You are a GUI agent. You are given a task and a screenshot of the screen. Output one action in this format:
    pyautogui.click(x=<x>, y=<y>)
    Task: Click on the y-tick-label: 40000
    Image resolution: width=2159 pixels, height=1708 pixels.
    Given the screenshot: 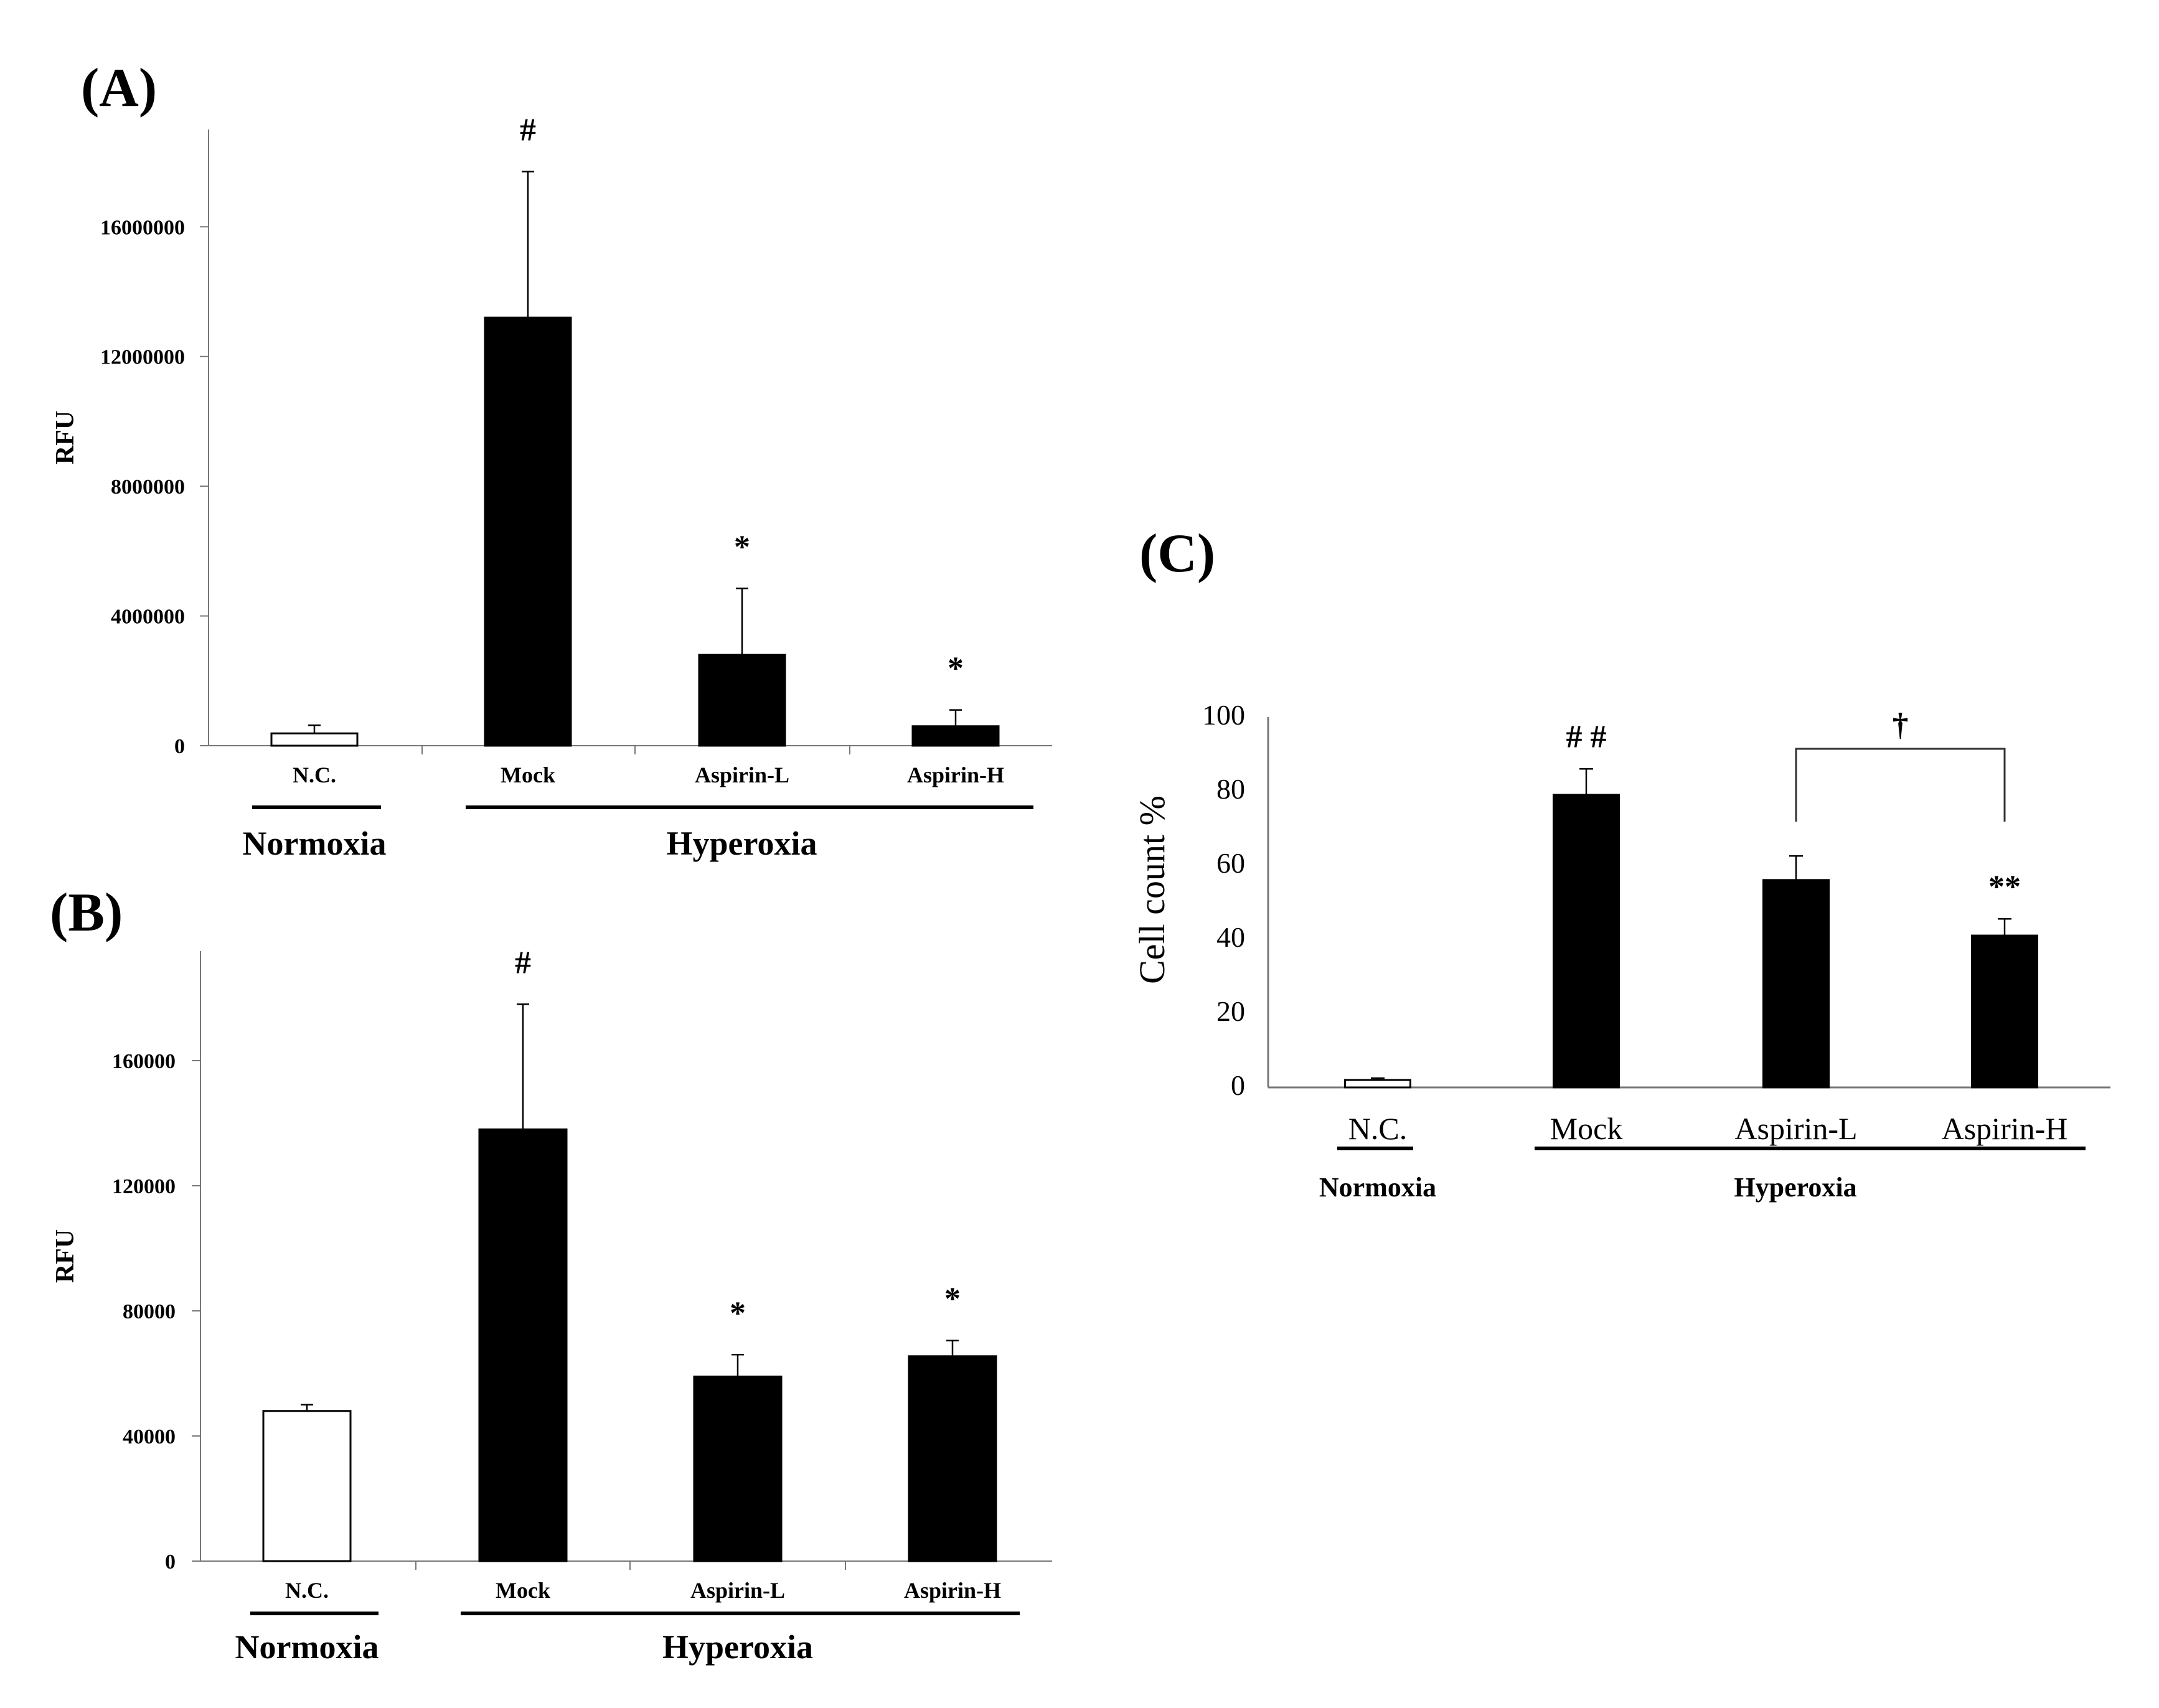 What is the action you would take?
    pyautogui.click(x=149, y=1436)
    